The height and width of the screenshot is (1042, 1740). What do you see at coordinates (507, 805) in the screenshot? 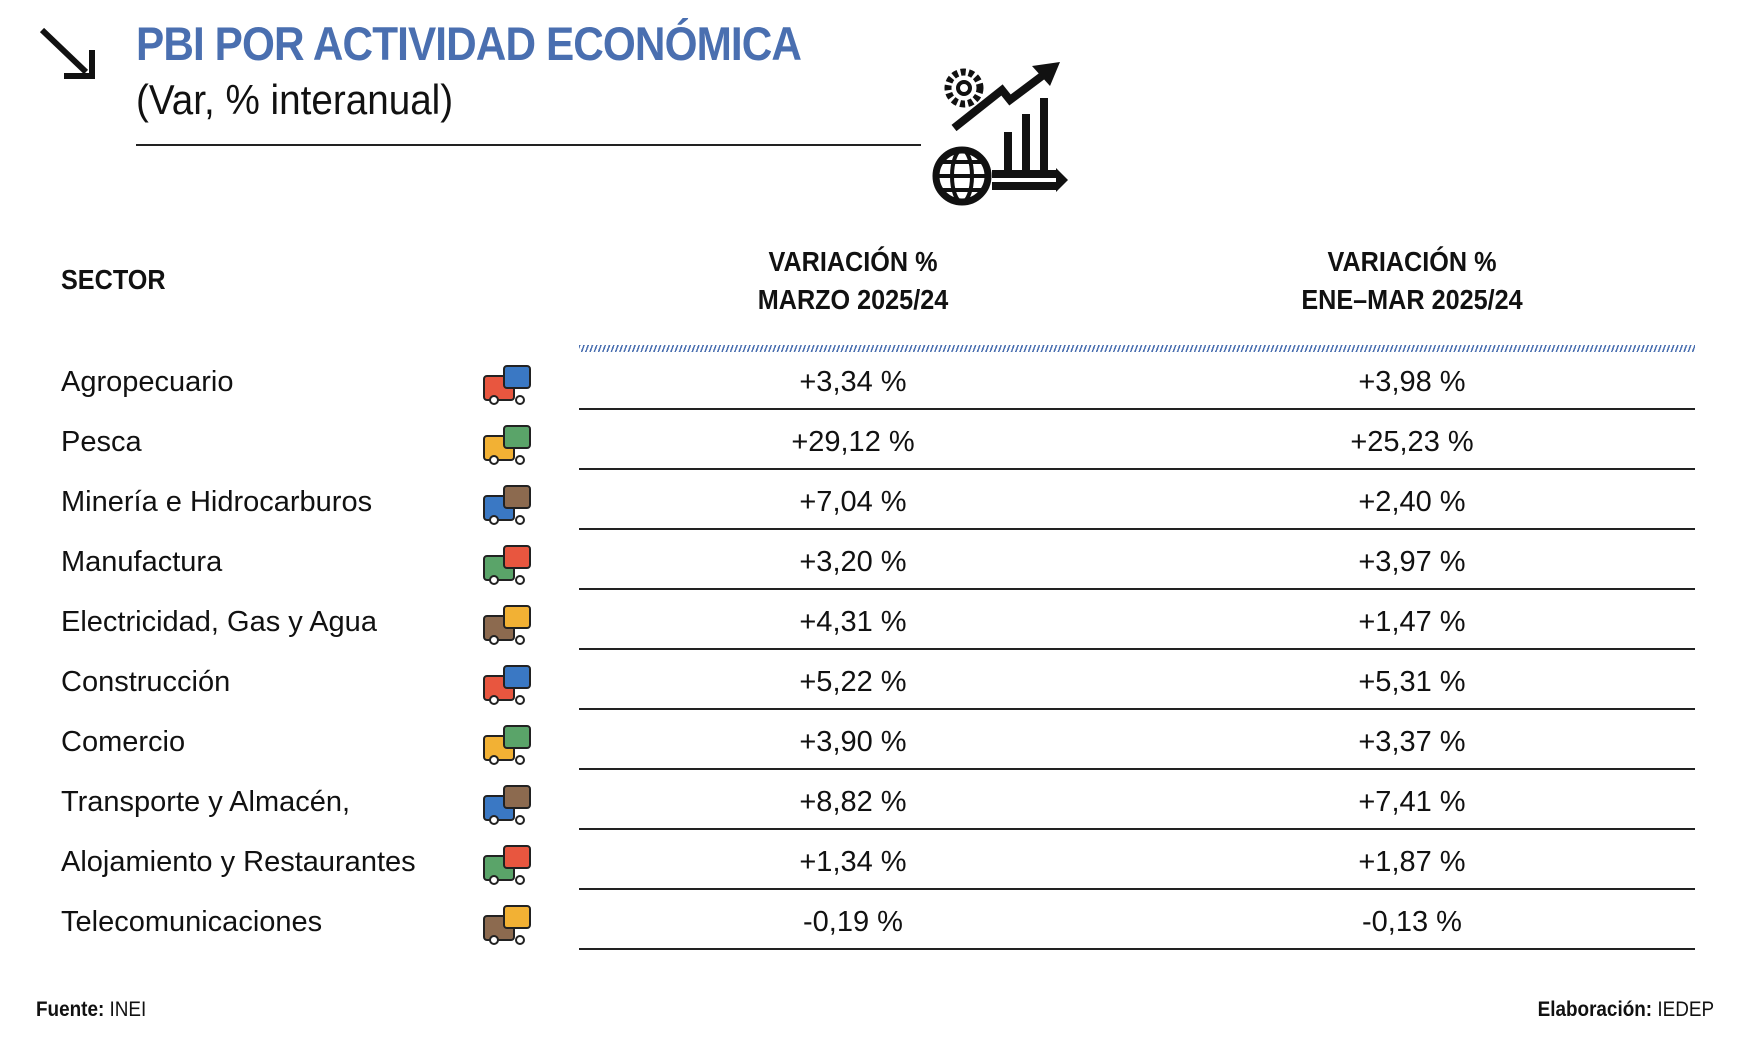
I see `warehouse-truck-icon` at bounding box center [507, 805].